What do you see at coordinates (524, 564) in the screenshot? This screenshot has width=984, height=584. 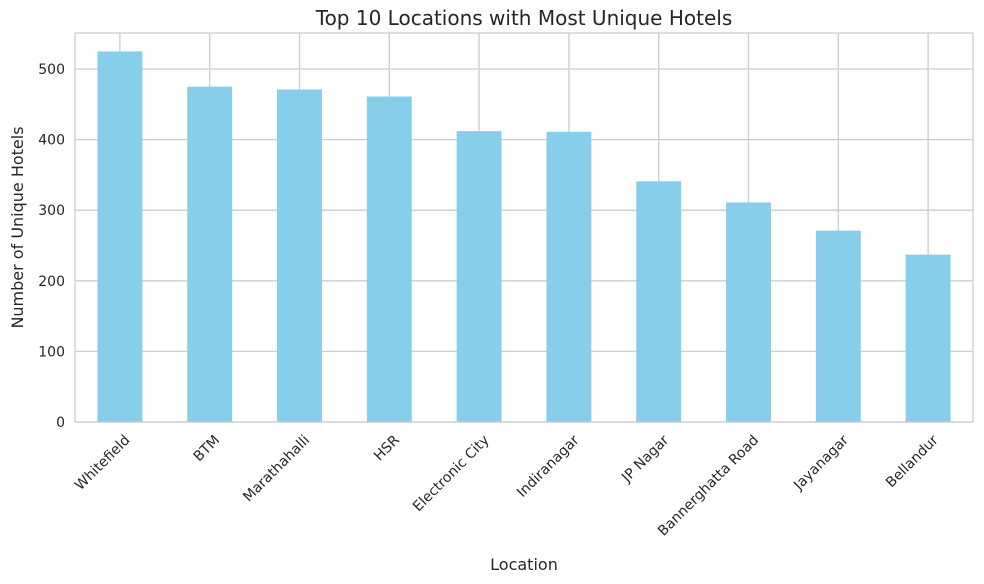 I see `x-axis-label: Location` at bounding box center [524, 564].